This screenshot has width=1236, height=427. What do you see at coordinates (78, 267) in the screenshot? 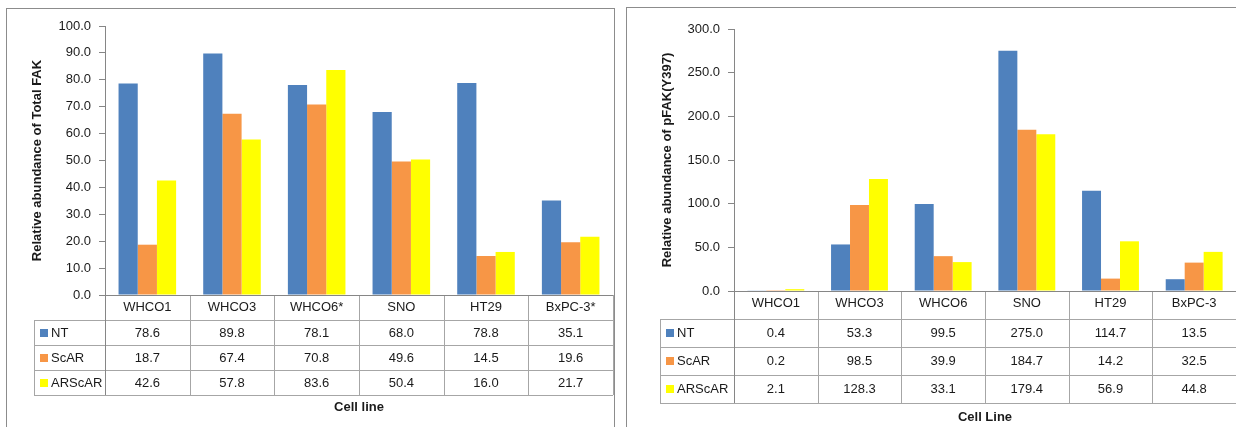
I see `y-tick-label: 10.0` at bounding box center [78, 267].